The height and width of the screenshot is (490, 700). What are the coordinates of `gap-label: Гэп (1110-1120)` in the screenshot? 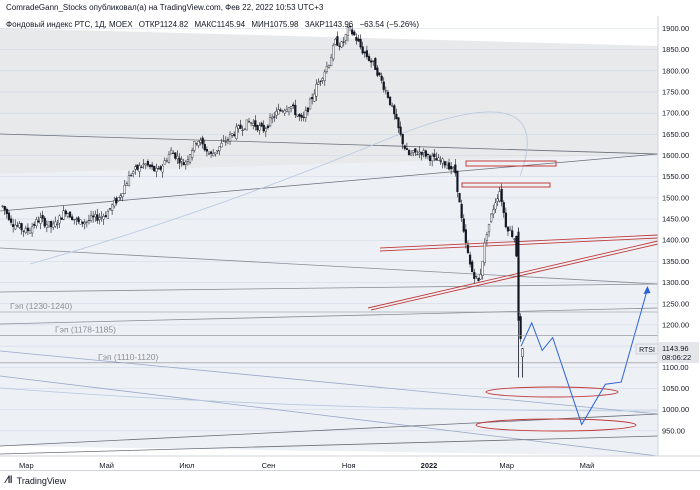 It's located at (128, 357).